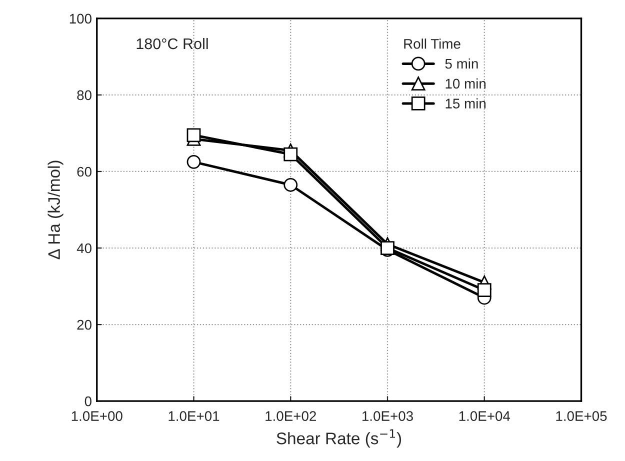 The image size is (625, 461). Describe the element at coordinates (88, 401) in the screenshot. I see `y-tick-label: 0` at that location.